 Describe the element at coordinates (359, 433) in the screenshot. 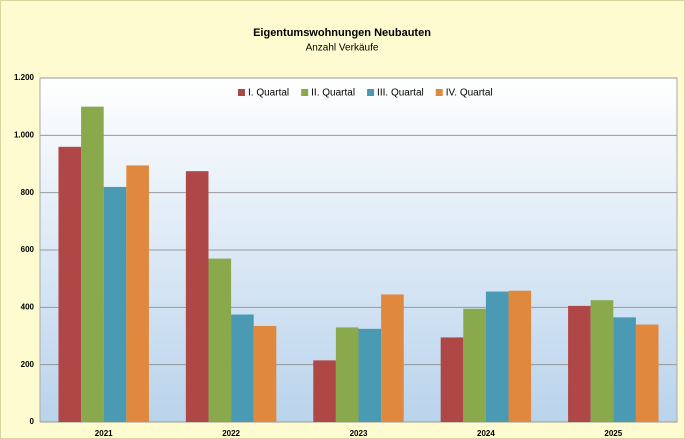

I see `x-tick-label: 2023` at that location.